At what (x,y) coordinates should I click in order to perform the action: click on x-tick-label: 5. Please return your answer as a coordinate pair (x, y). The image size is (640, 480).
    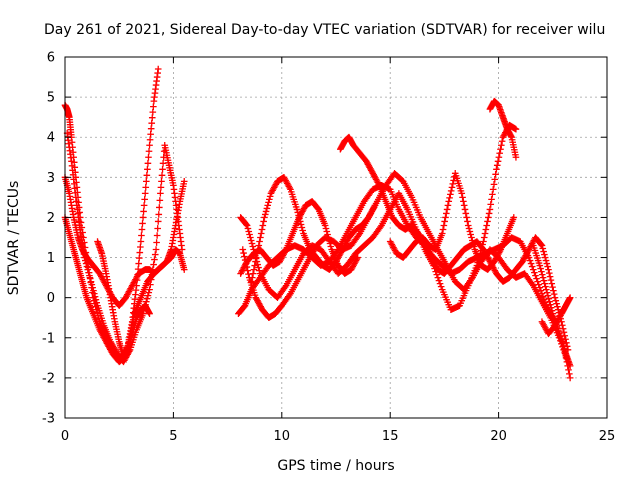
    Looking at the image, I should click on (173, 436).